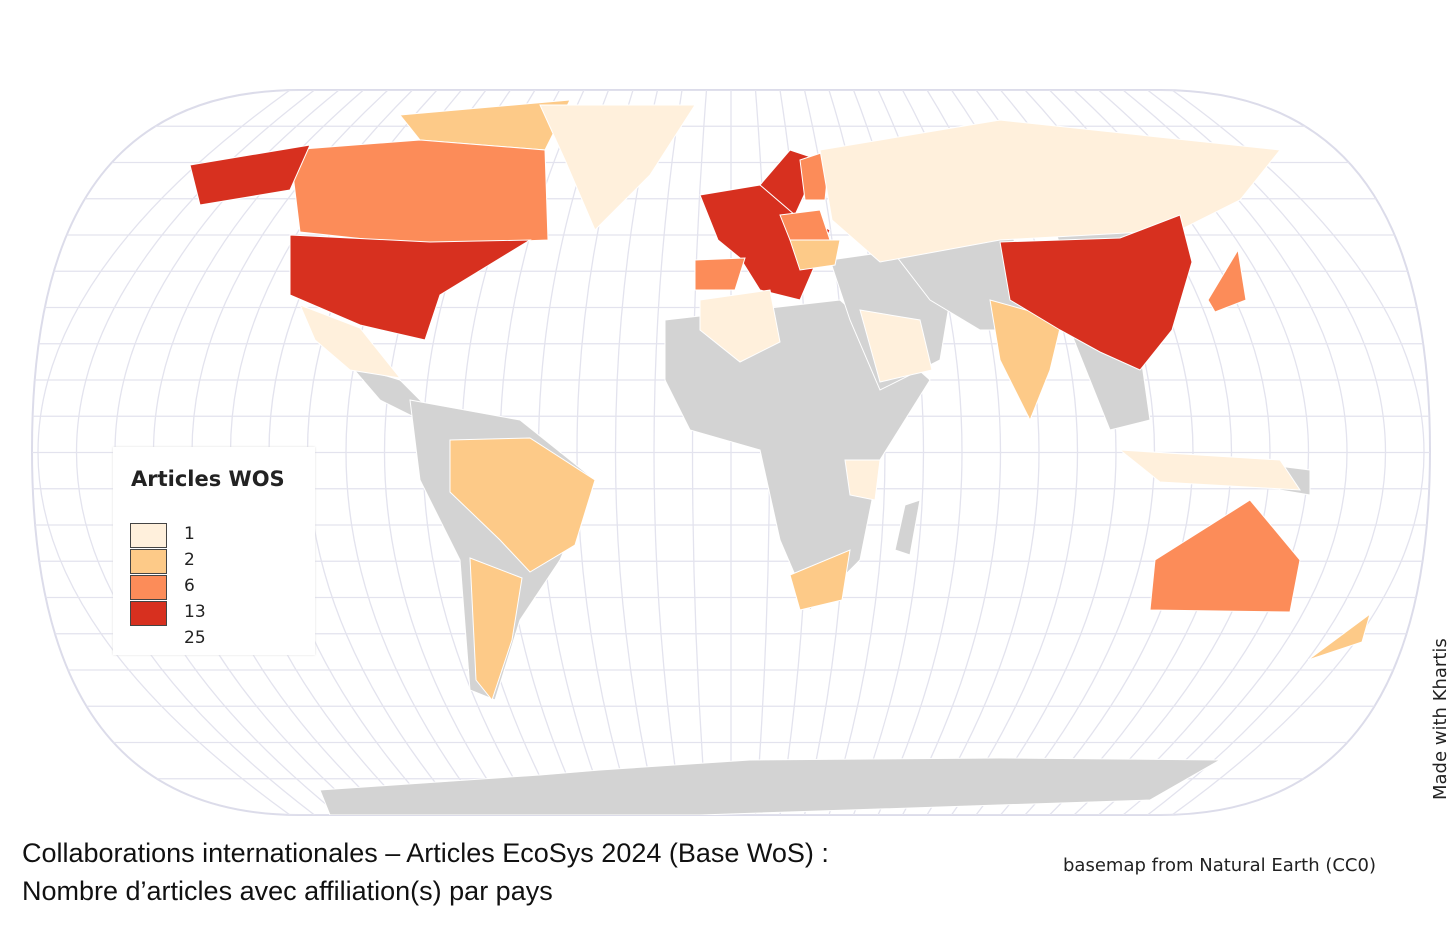  Describe the element at coordinates (1440, 719) in the screenshot. I see `khartis-credit: Made with Khartis` at that location.